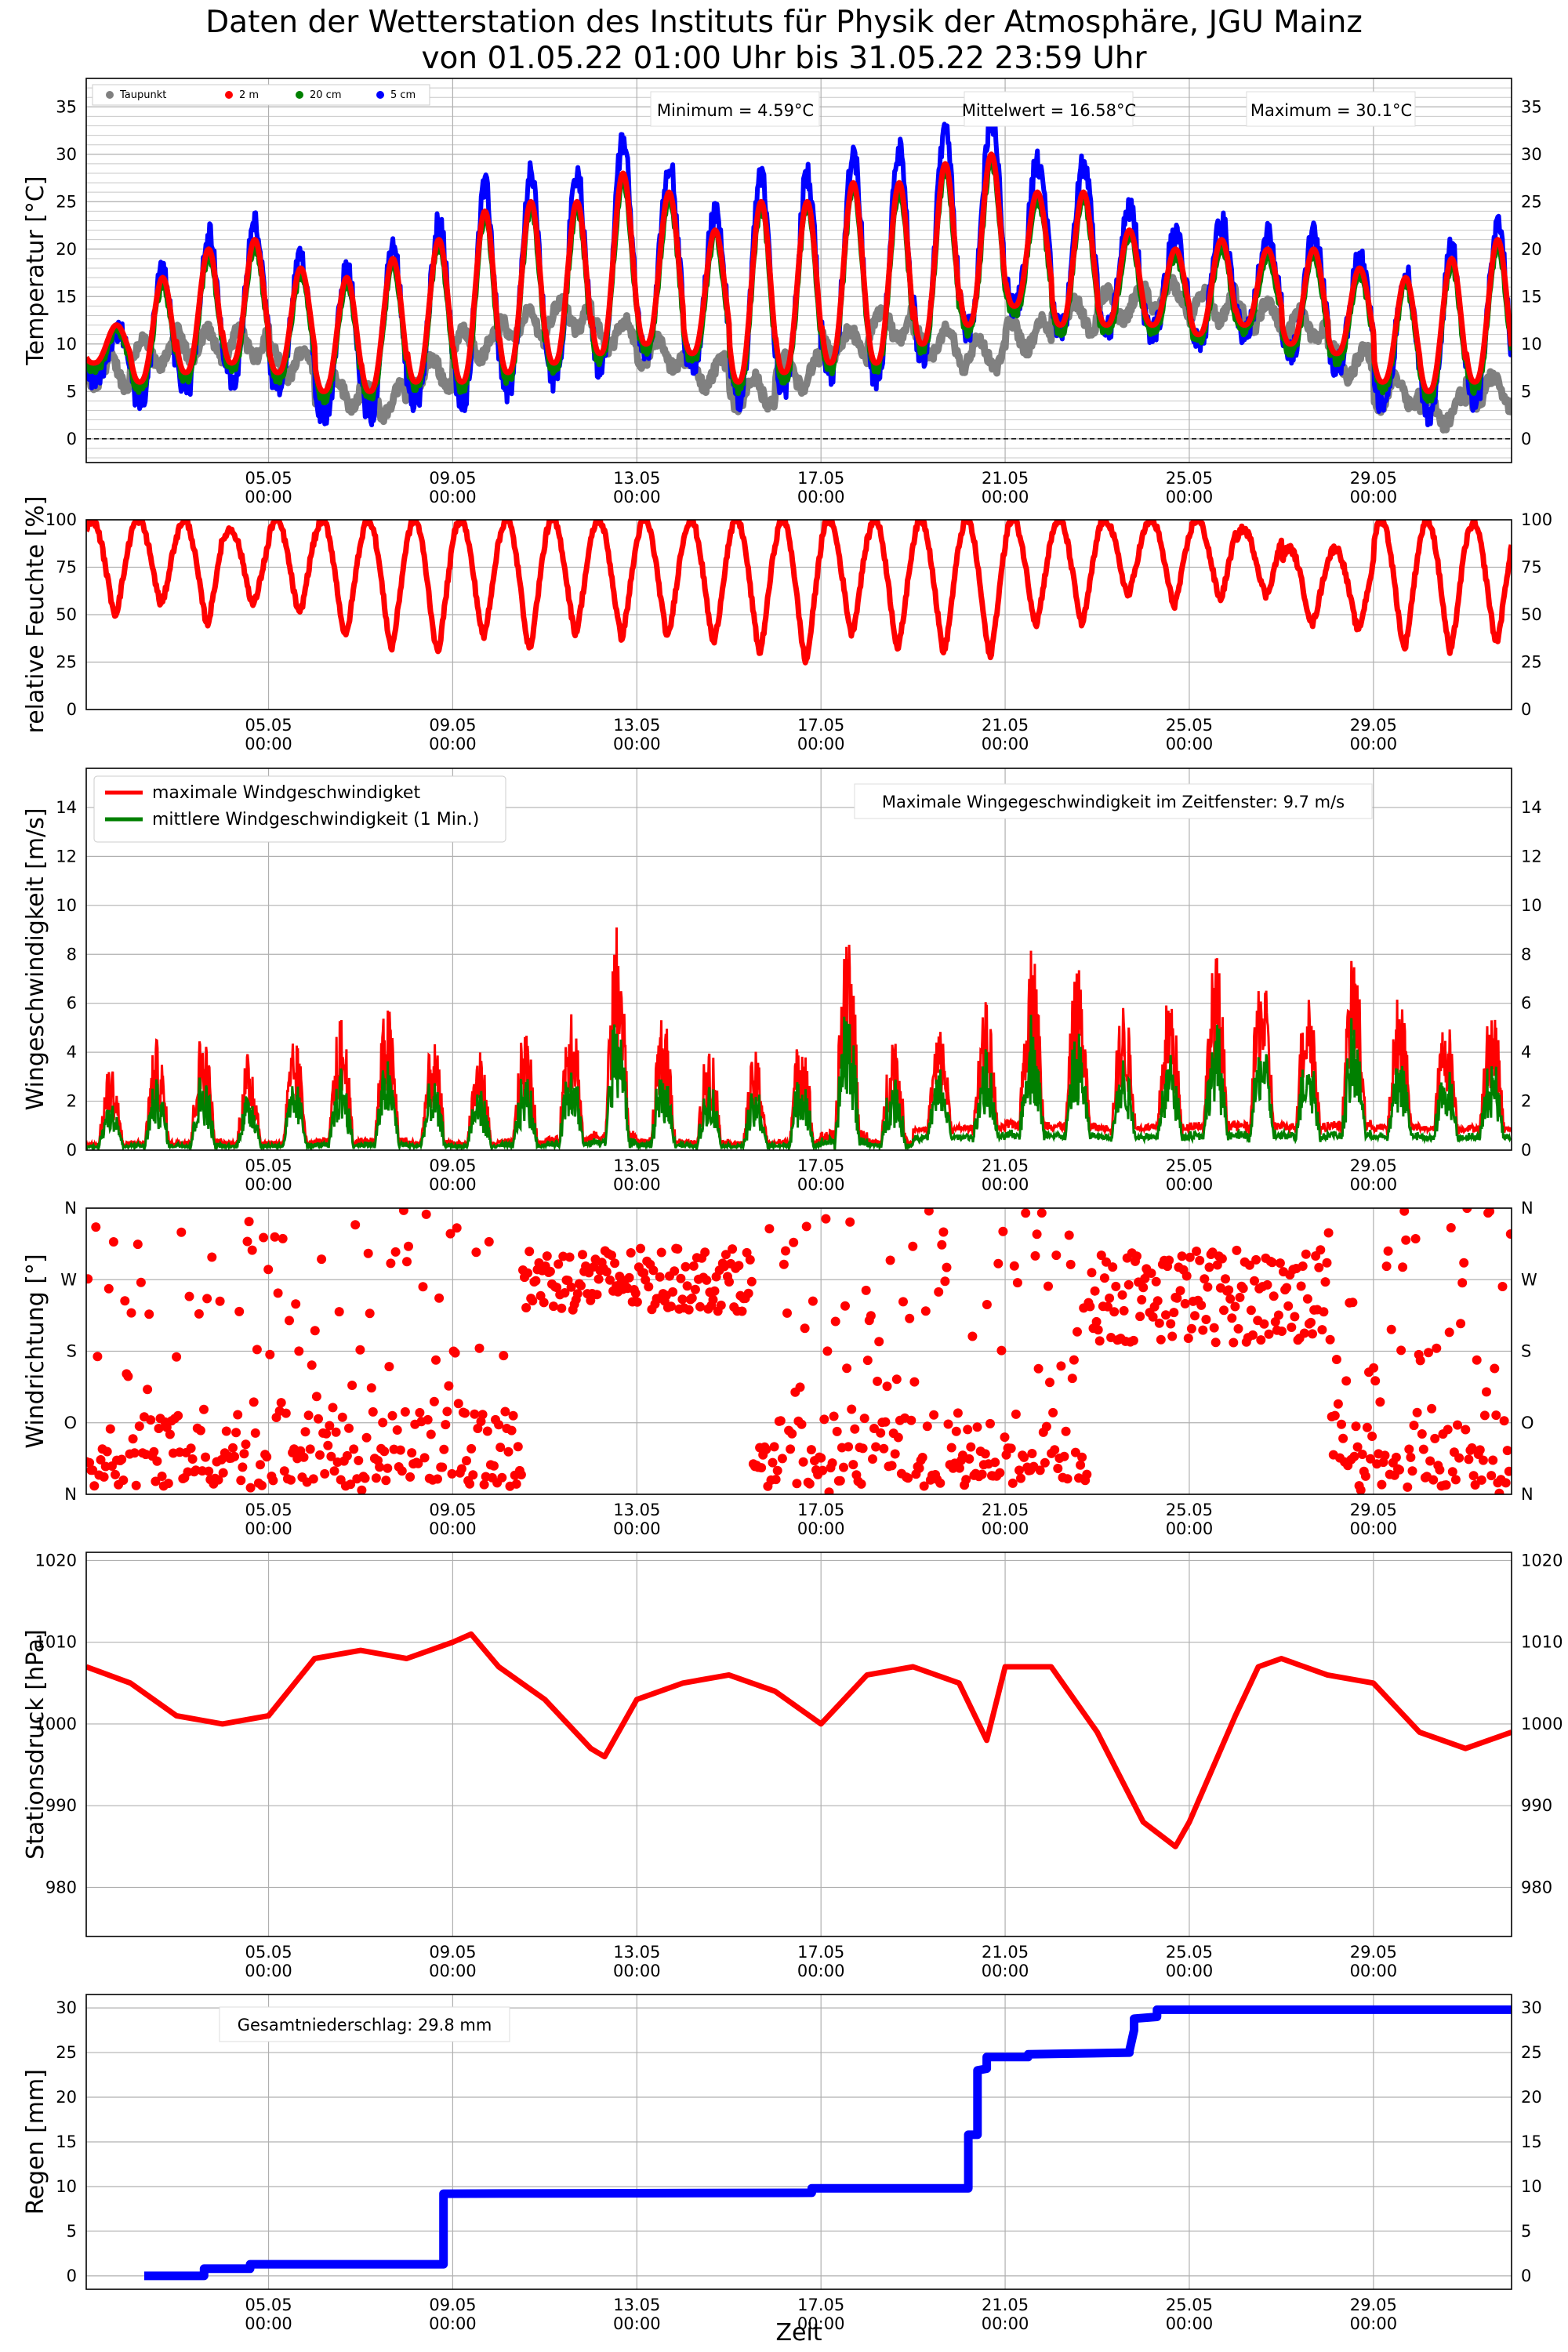  I want to click on y-tick-label-left: 20, so click(66, 2097).